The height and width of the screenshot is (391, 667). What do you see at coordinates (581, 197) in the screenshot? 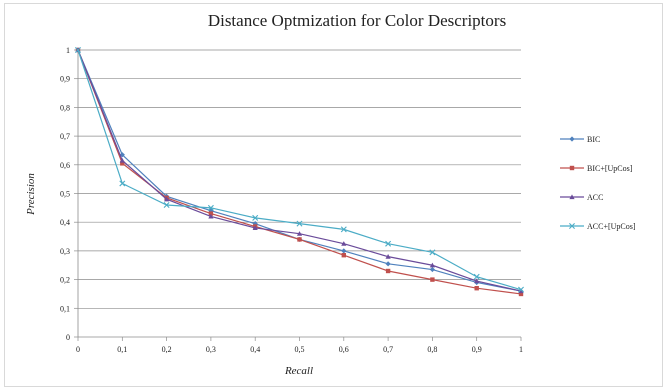
I see `legend-item-acc: ACC` at bounding box center [581, 197].